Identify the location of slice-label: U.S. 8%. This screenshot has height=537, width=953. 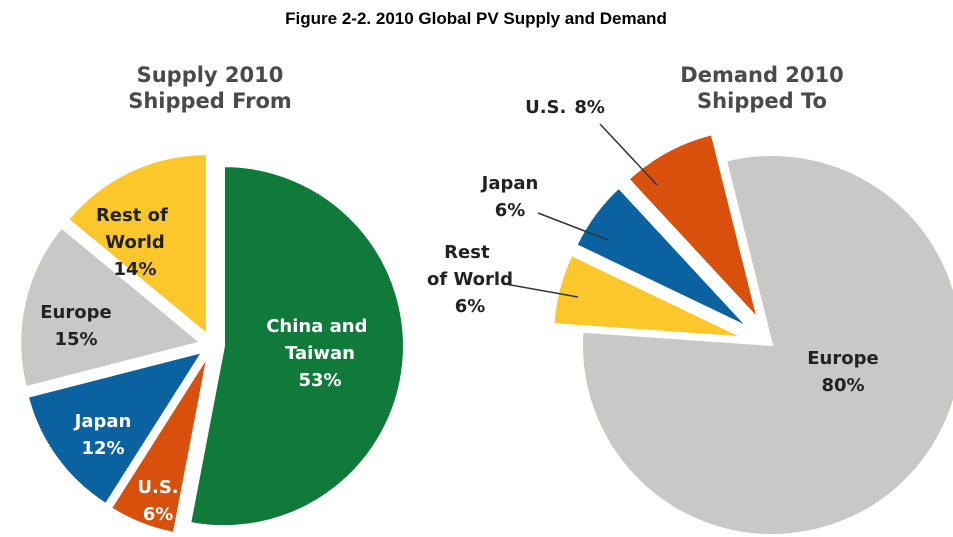
(565, 107).